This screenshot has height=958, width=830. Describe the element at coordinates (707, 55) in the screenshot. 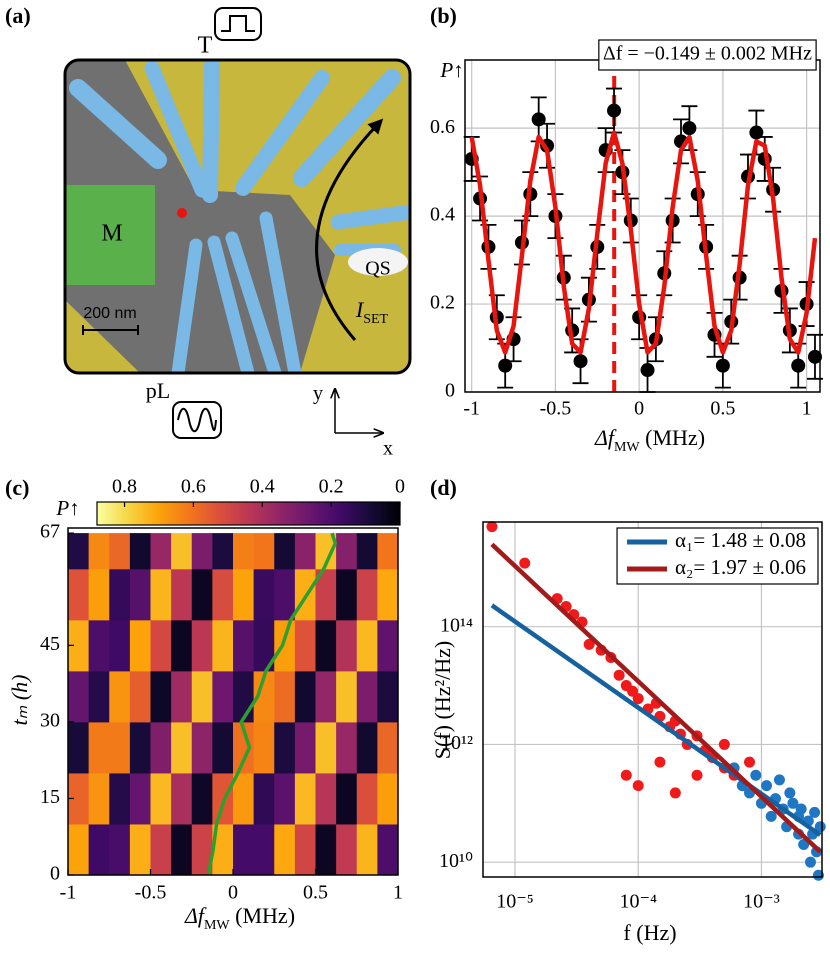

I see `annotation-box` at that location.